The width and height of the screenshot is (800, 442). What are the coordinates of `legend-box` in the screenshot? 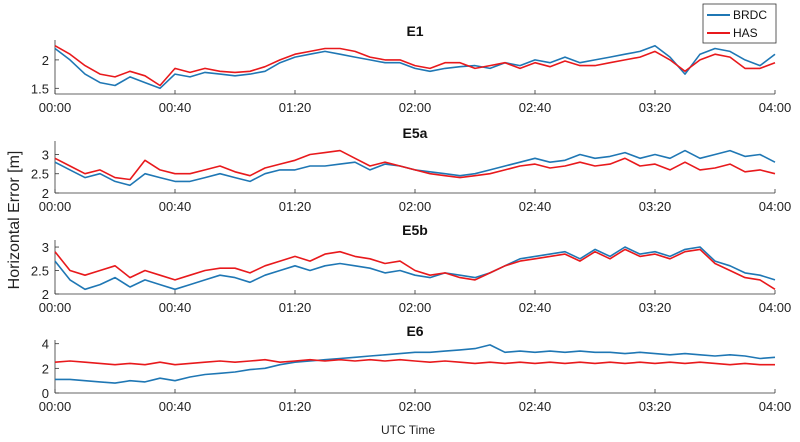 It's located at (739, 23).